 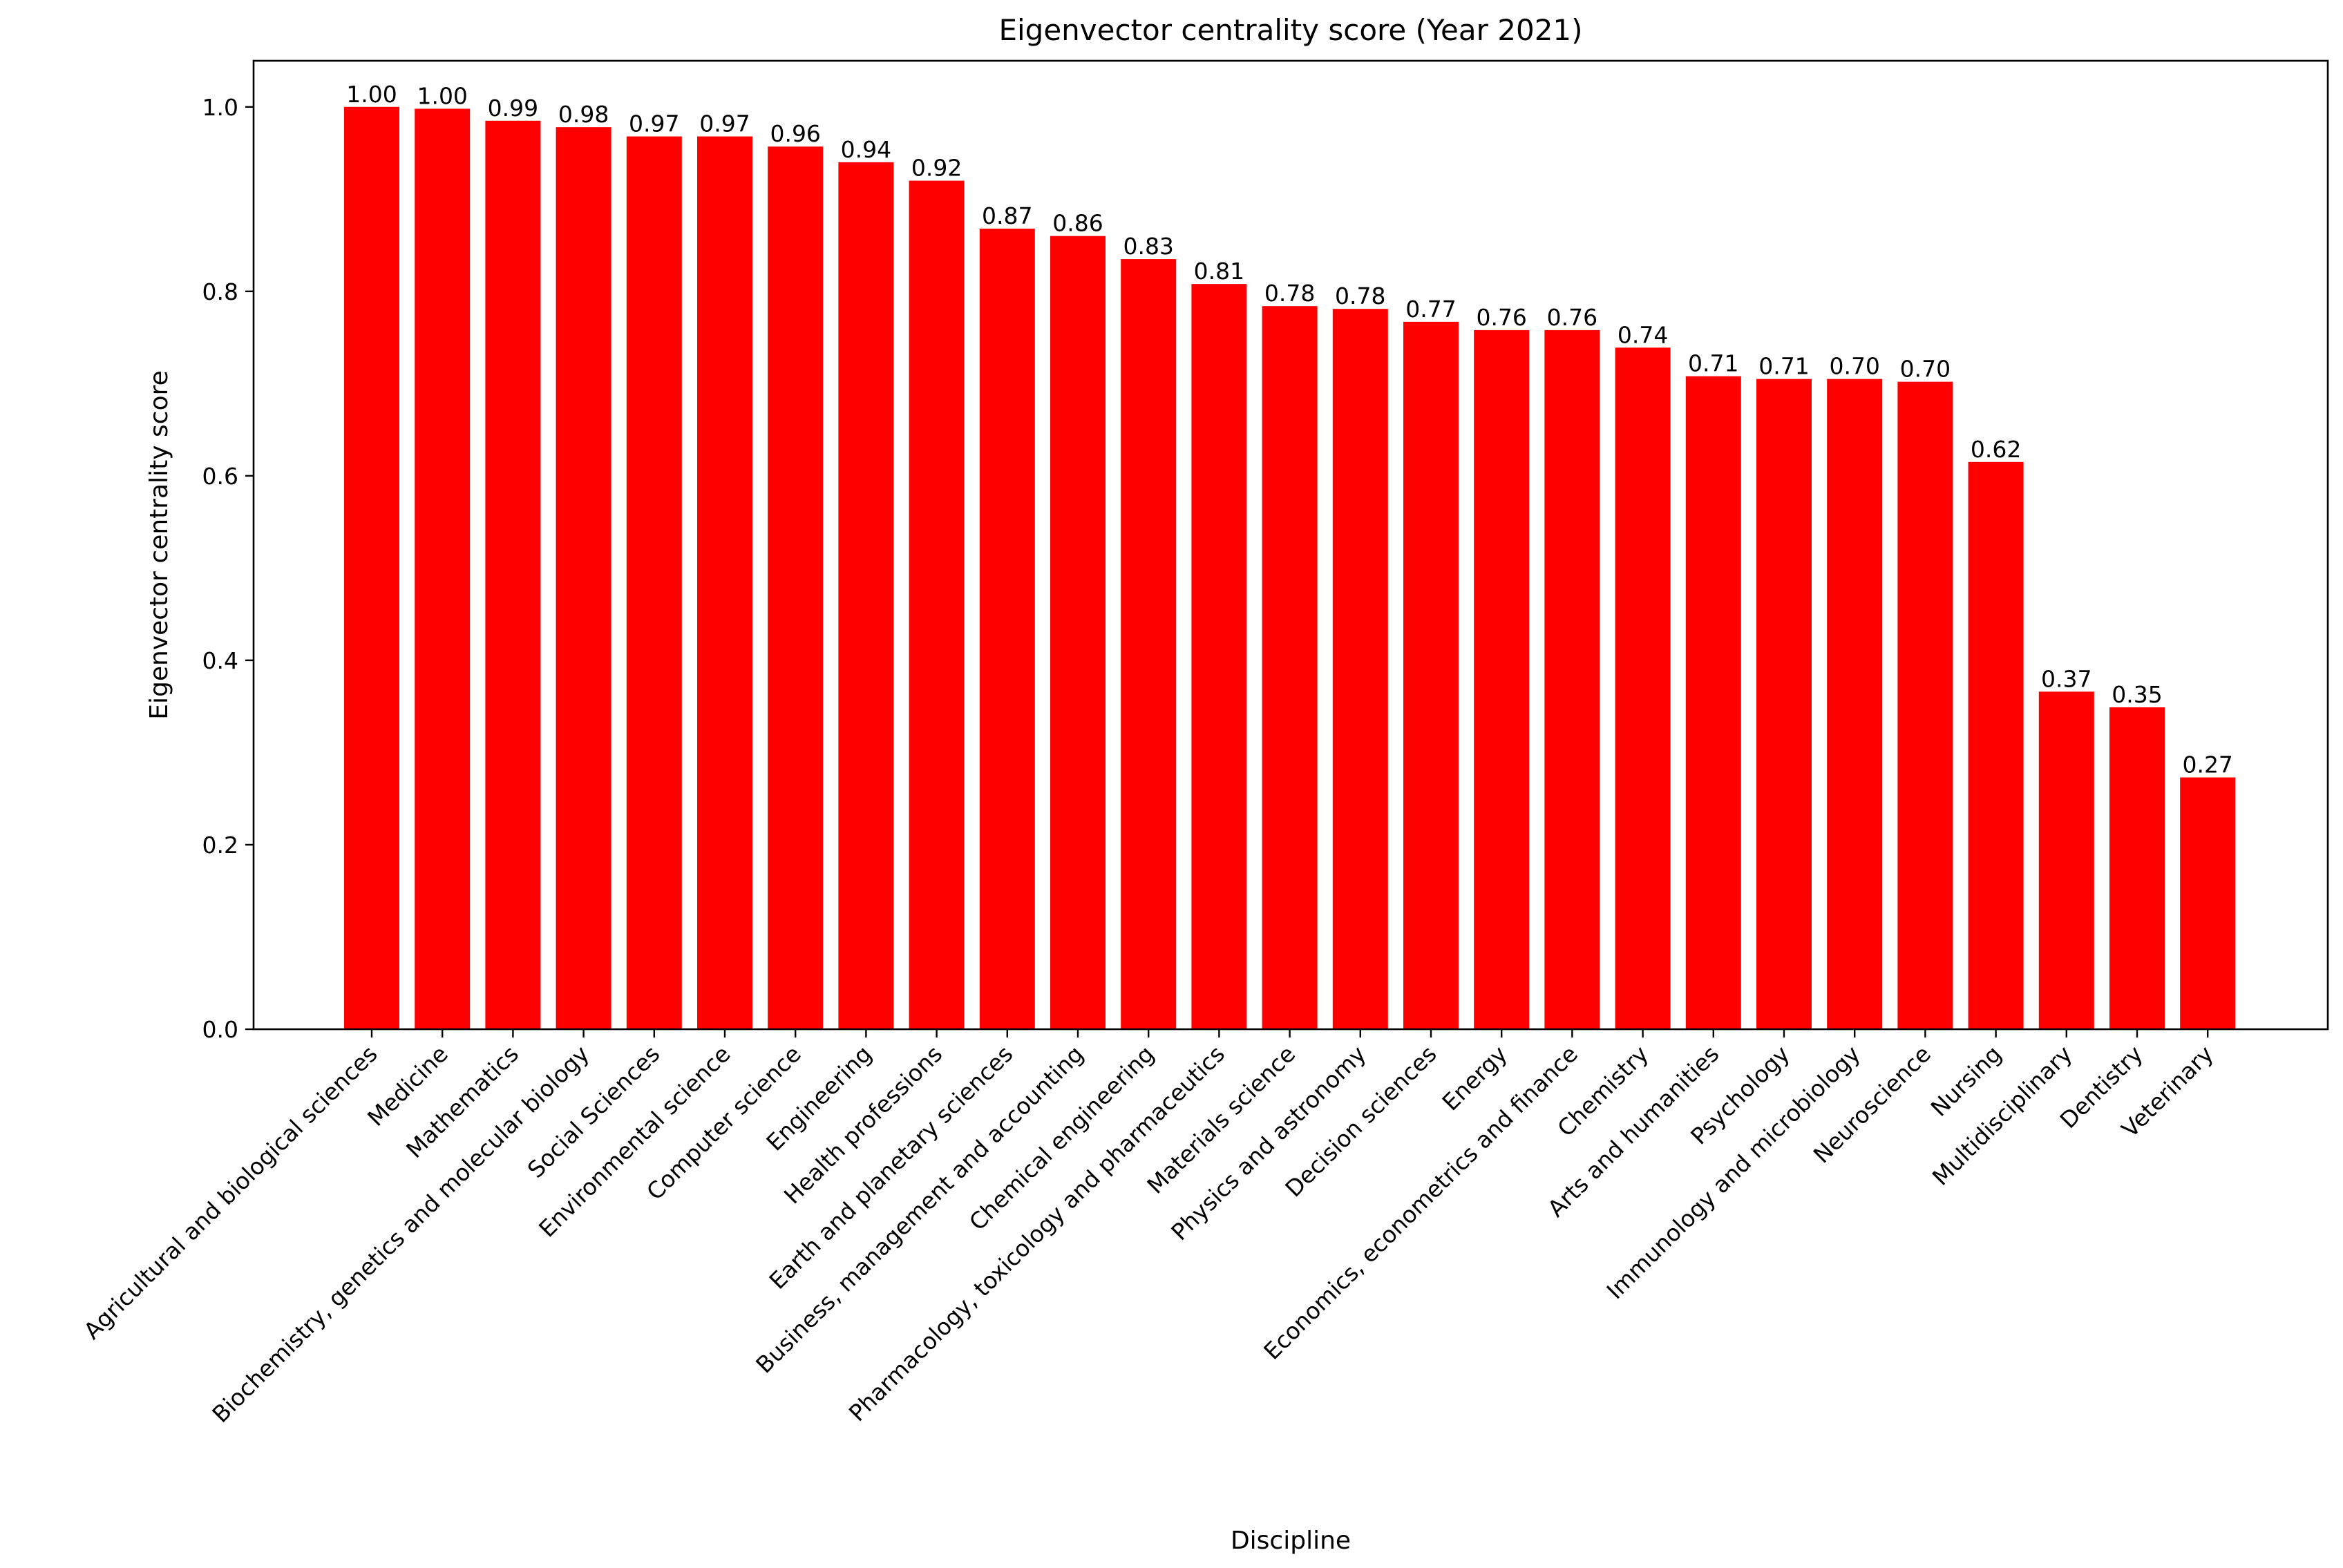 I want to click on y-axis: 0.0 0.2 0.4 0.6 0.8 1.0, so click(x=228, y=568).